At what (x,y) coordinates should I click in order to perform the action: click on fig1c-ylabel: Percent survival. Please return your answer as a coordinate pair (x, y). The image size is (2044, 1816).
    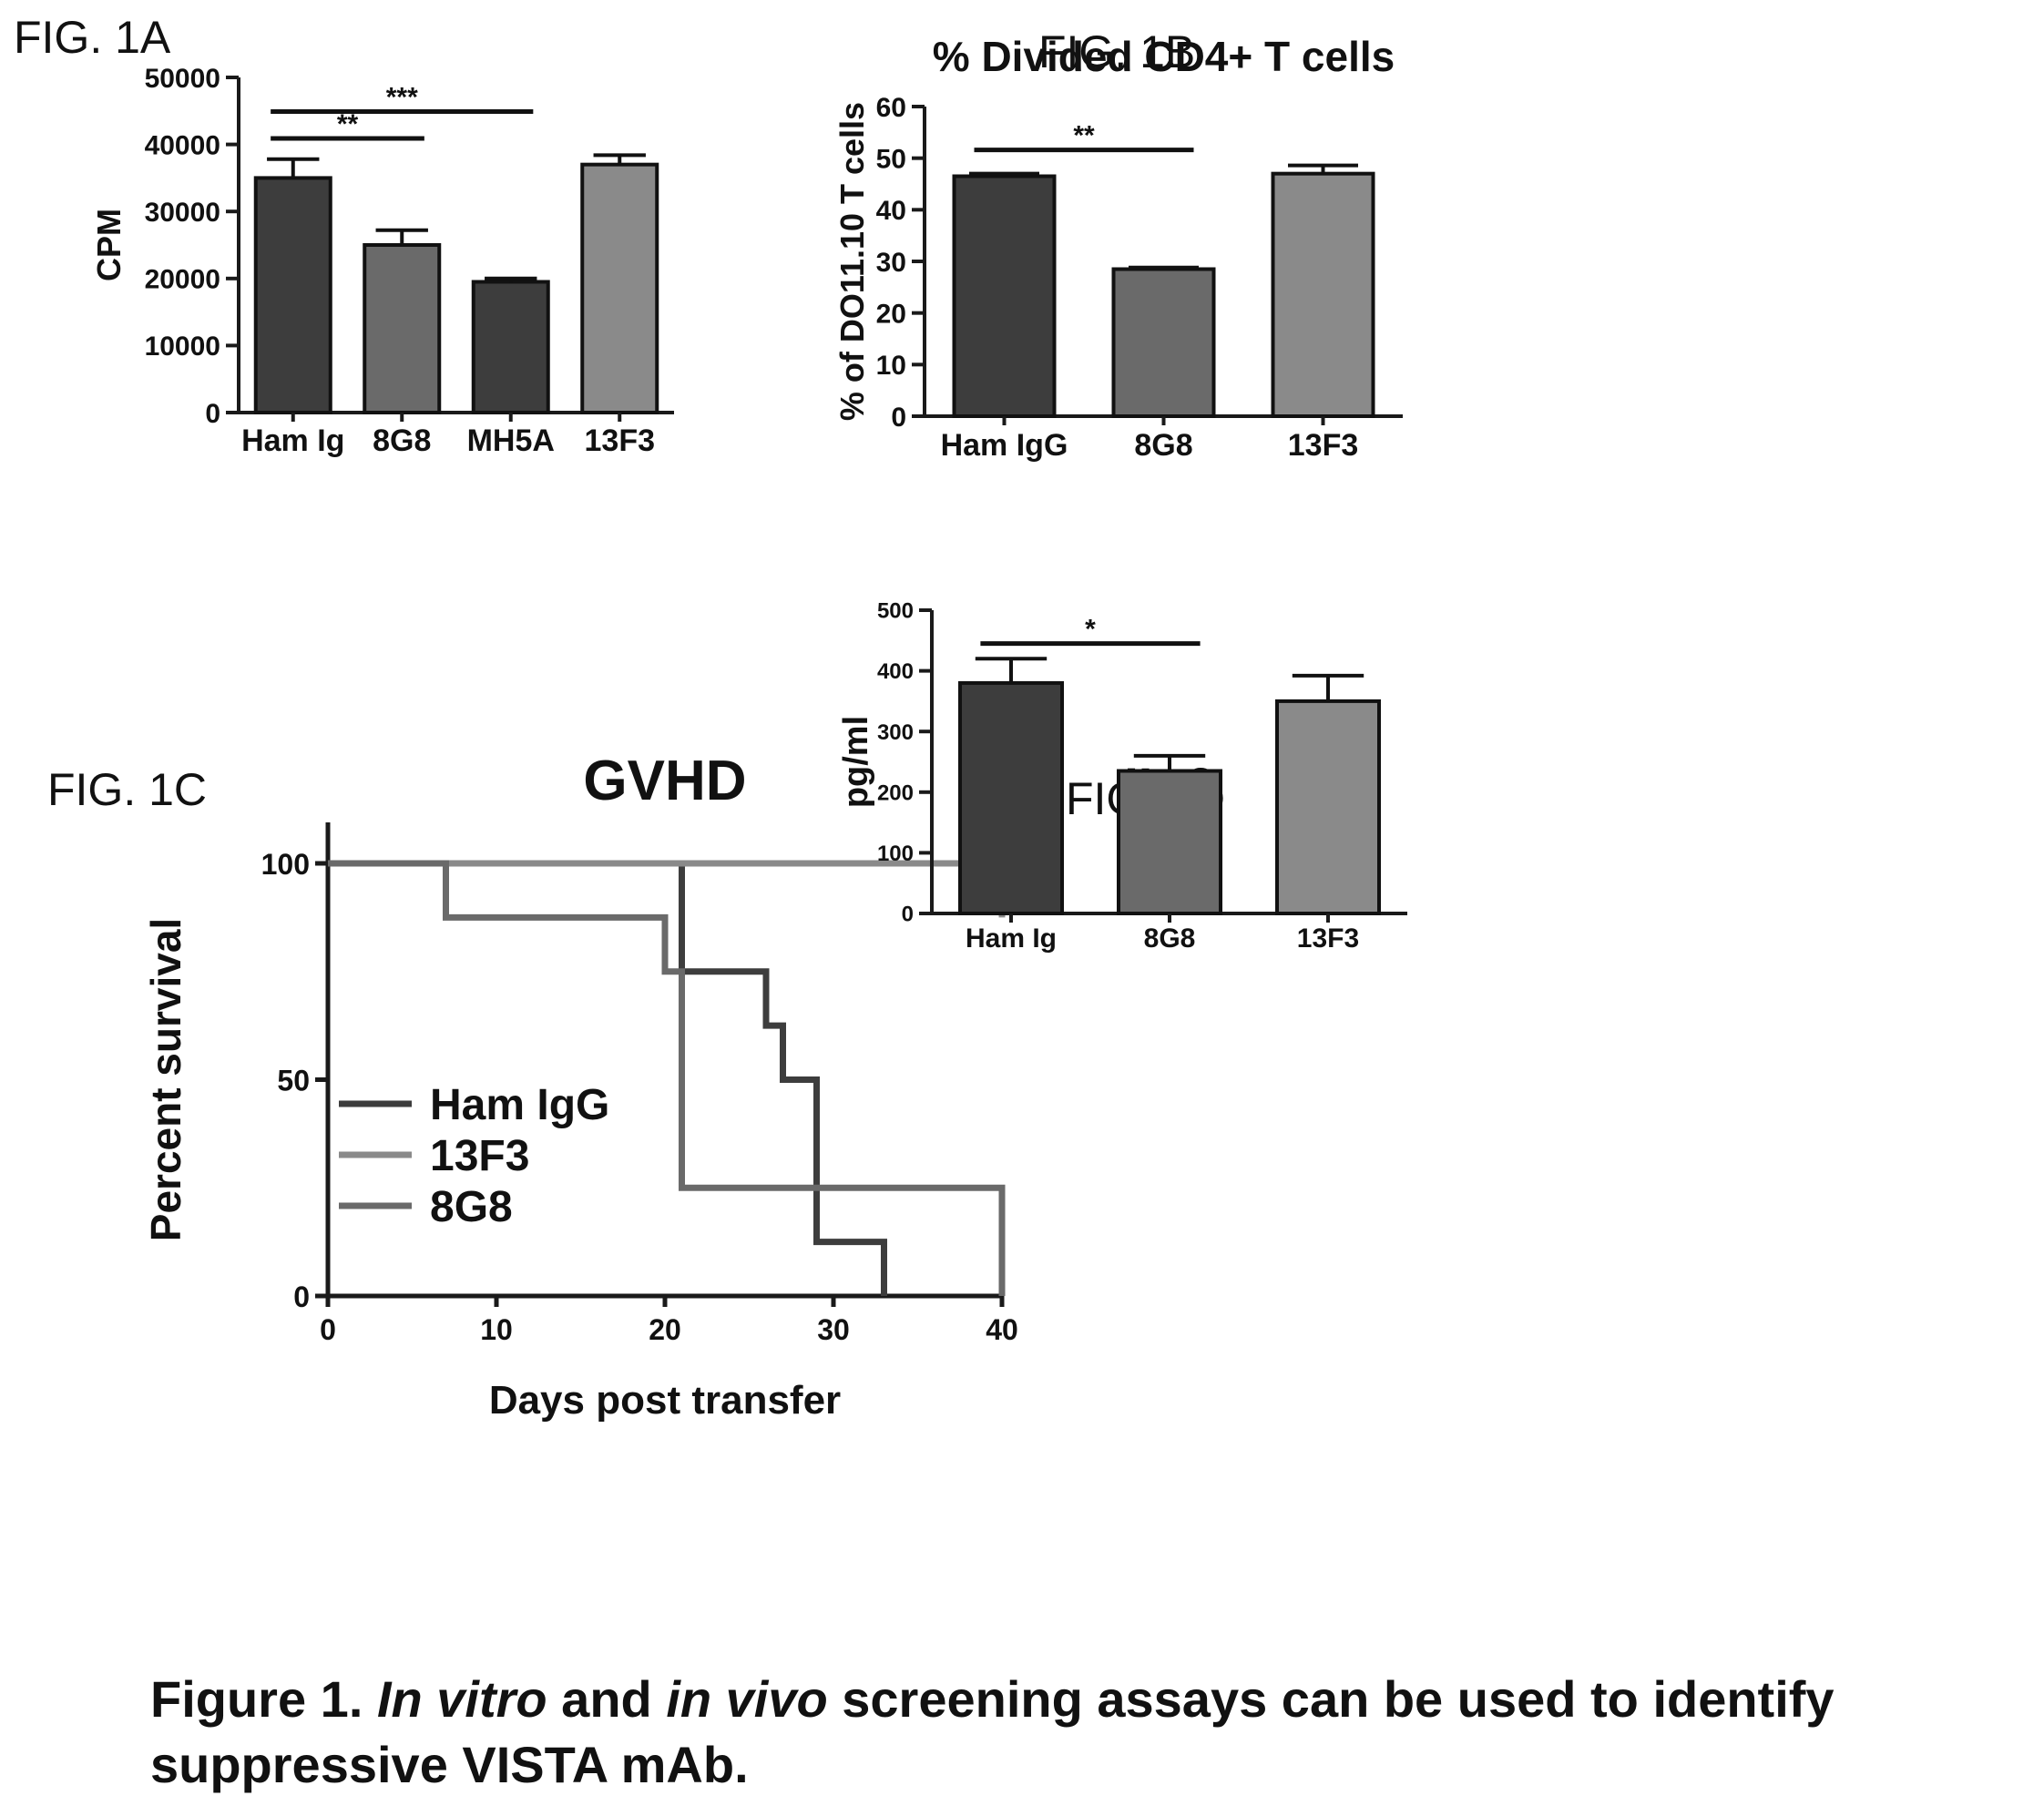
    Looking at the image, I should click on (166, 1080).